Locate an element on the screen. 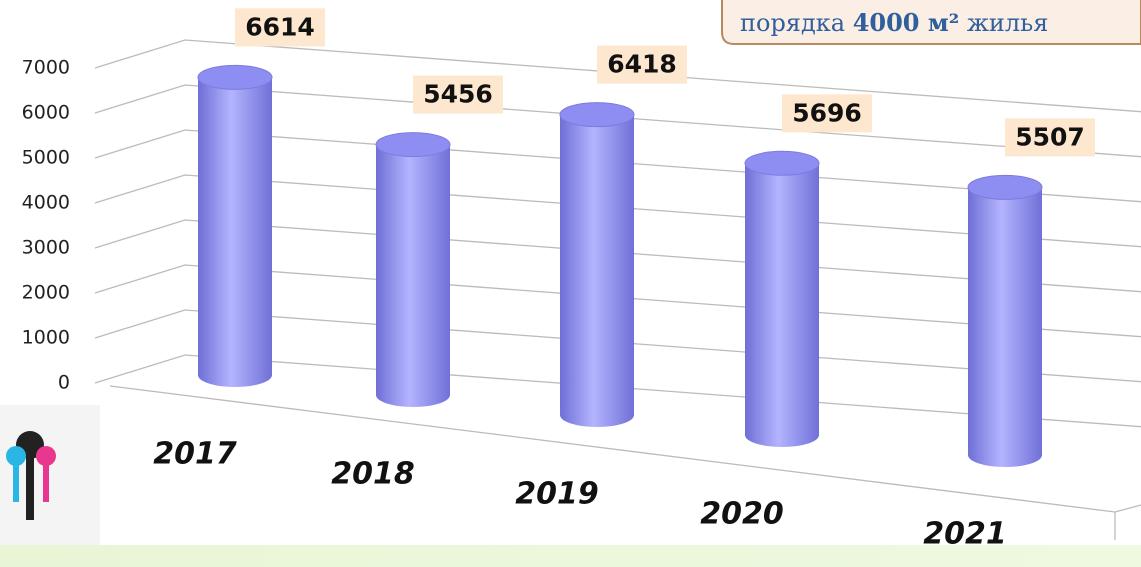  x-tick-label: 2020 is located at coordinates (742, 514).